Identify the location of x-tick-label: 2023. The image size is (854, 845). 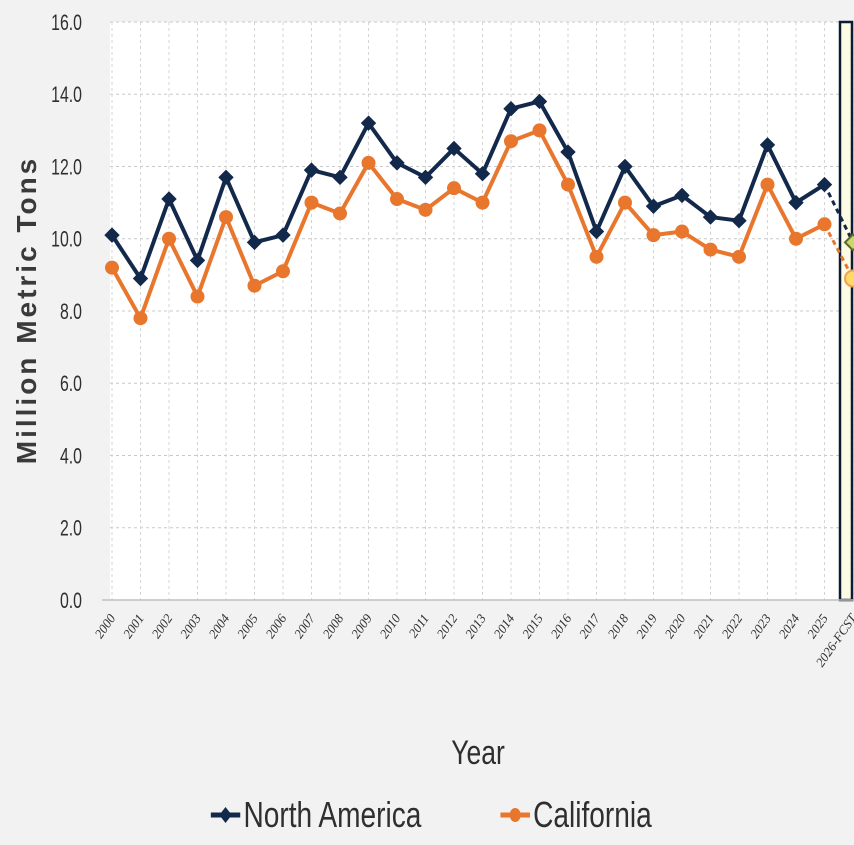
(760, 626).